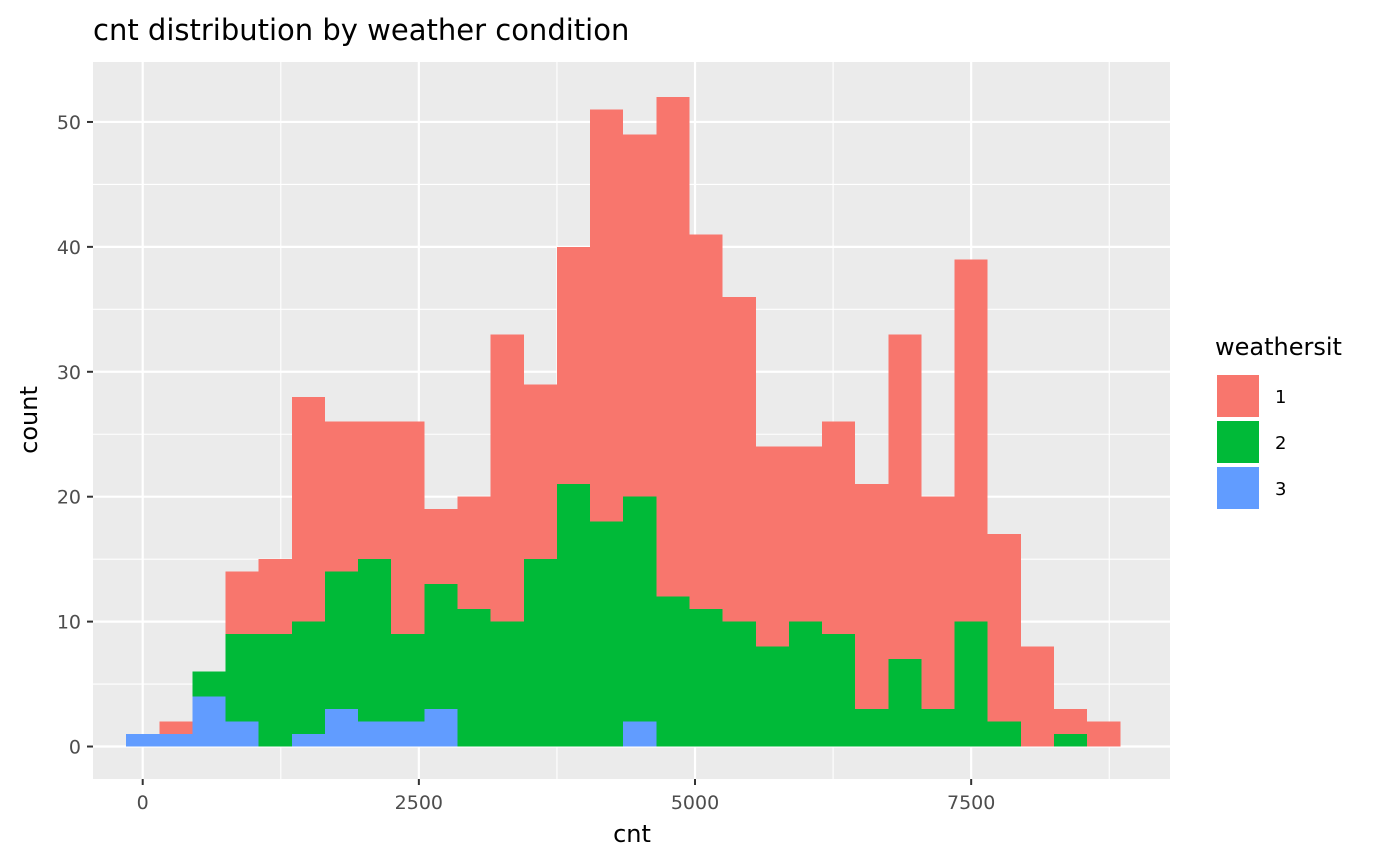  What do you see at coordinates (1280, 443) in the screenshot?
I see `legend-label-2: 2` at bounding box center [1280, 443].